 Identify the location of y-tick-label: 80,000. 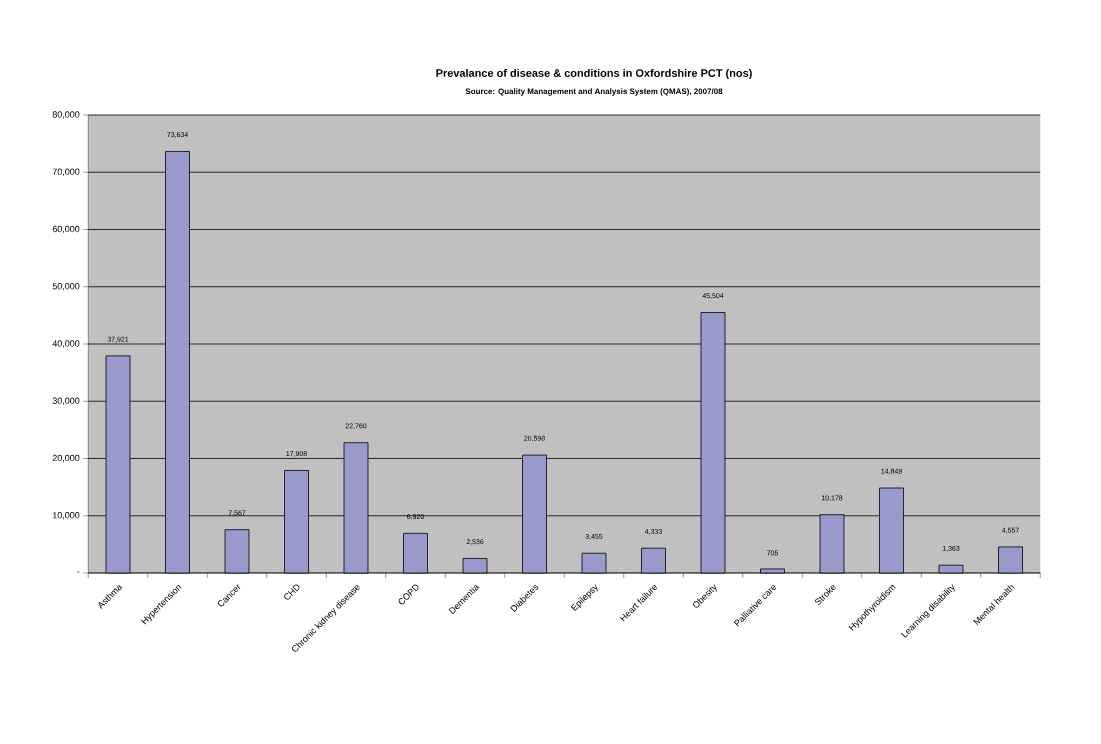
(66, 115).